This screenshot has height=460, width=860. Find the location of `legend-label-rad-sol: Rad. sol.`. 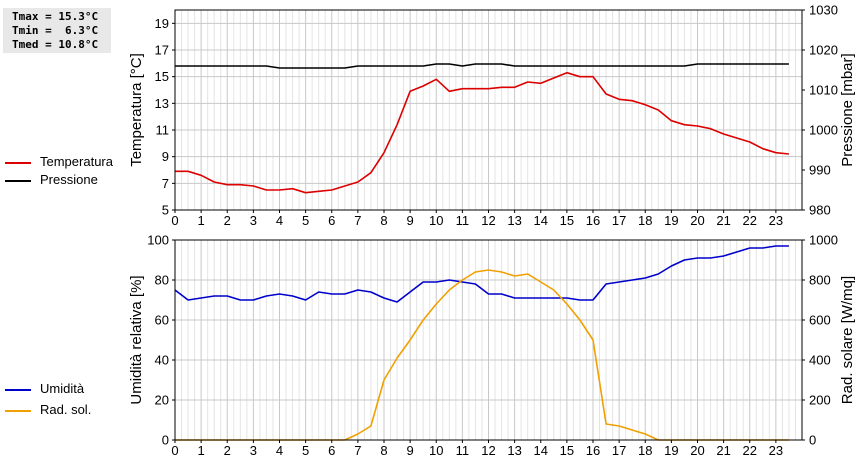

legend-label-rad-sol: Rad. sol. is located at coordinates (66, 409).